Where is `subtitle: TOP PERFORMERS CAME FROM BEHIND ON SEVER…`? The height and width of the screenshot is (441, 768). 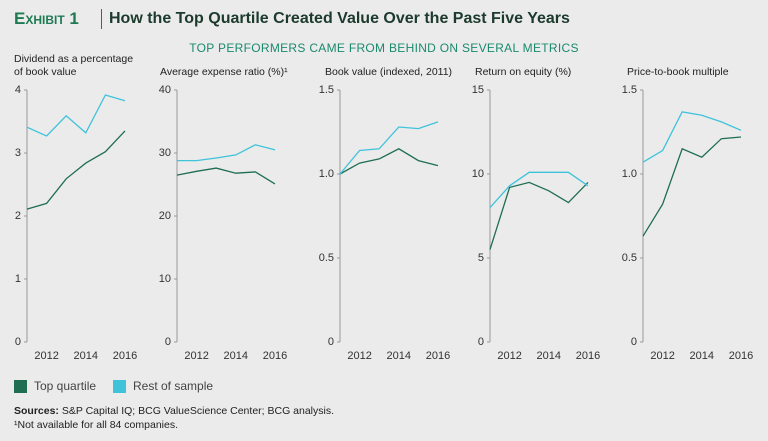 subtitle: TOP PERFORMERS CAME FROM BEHIND ON SEVER… is located at coordinates (384, 48).